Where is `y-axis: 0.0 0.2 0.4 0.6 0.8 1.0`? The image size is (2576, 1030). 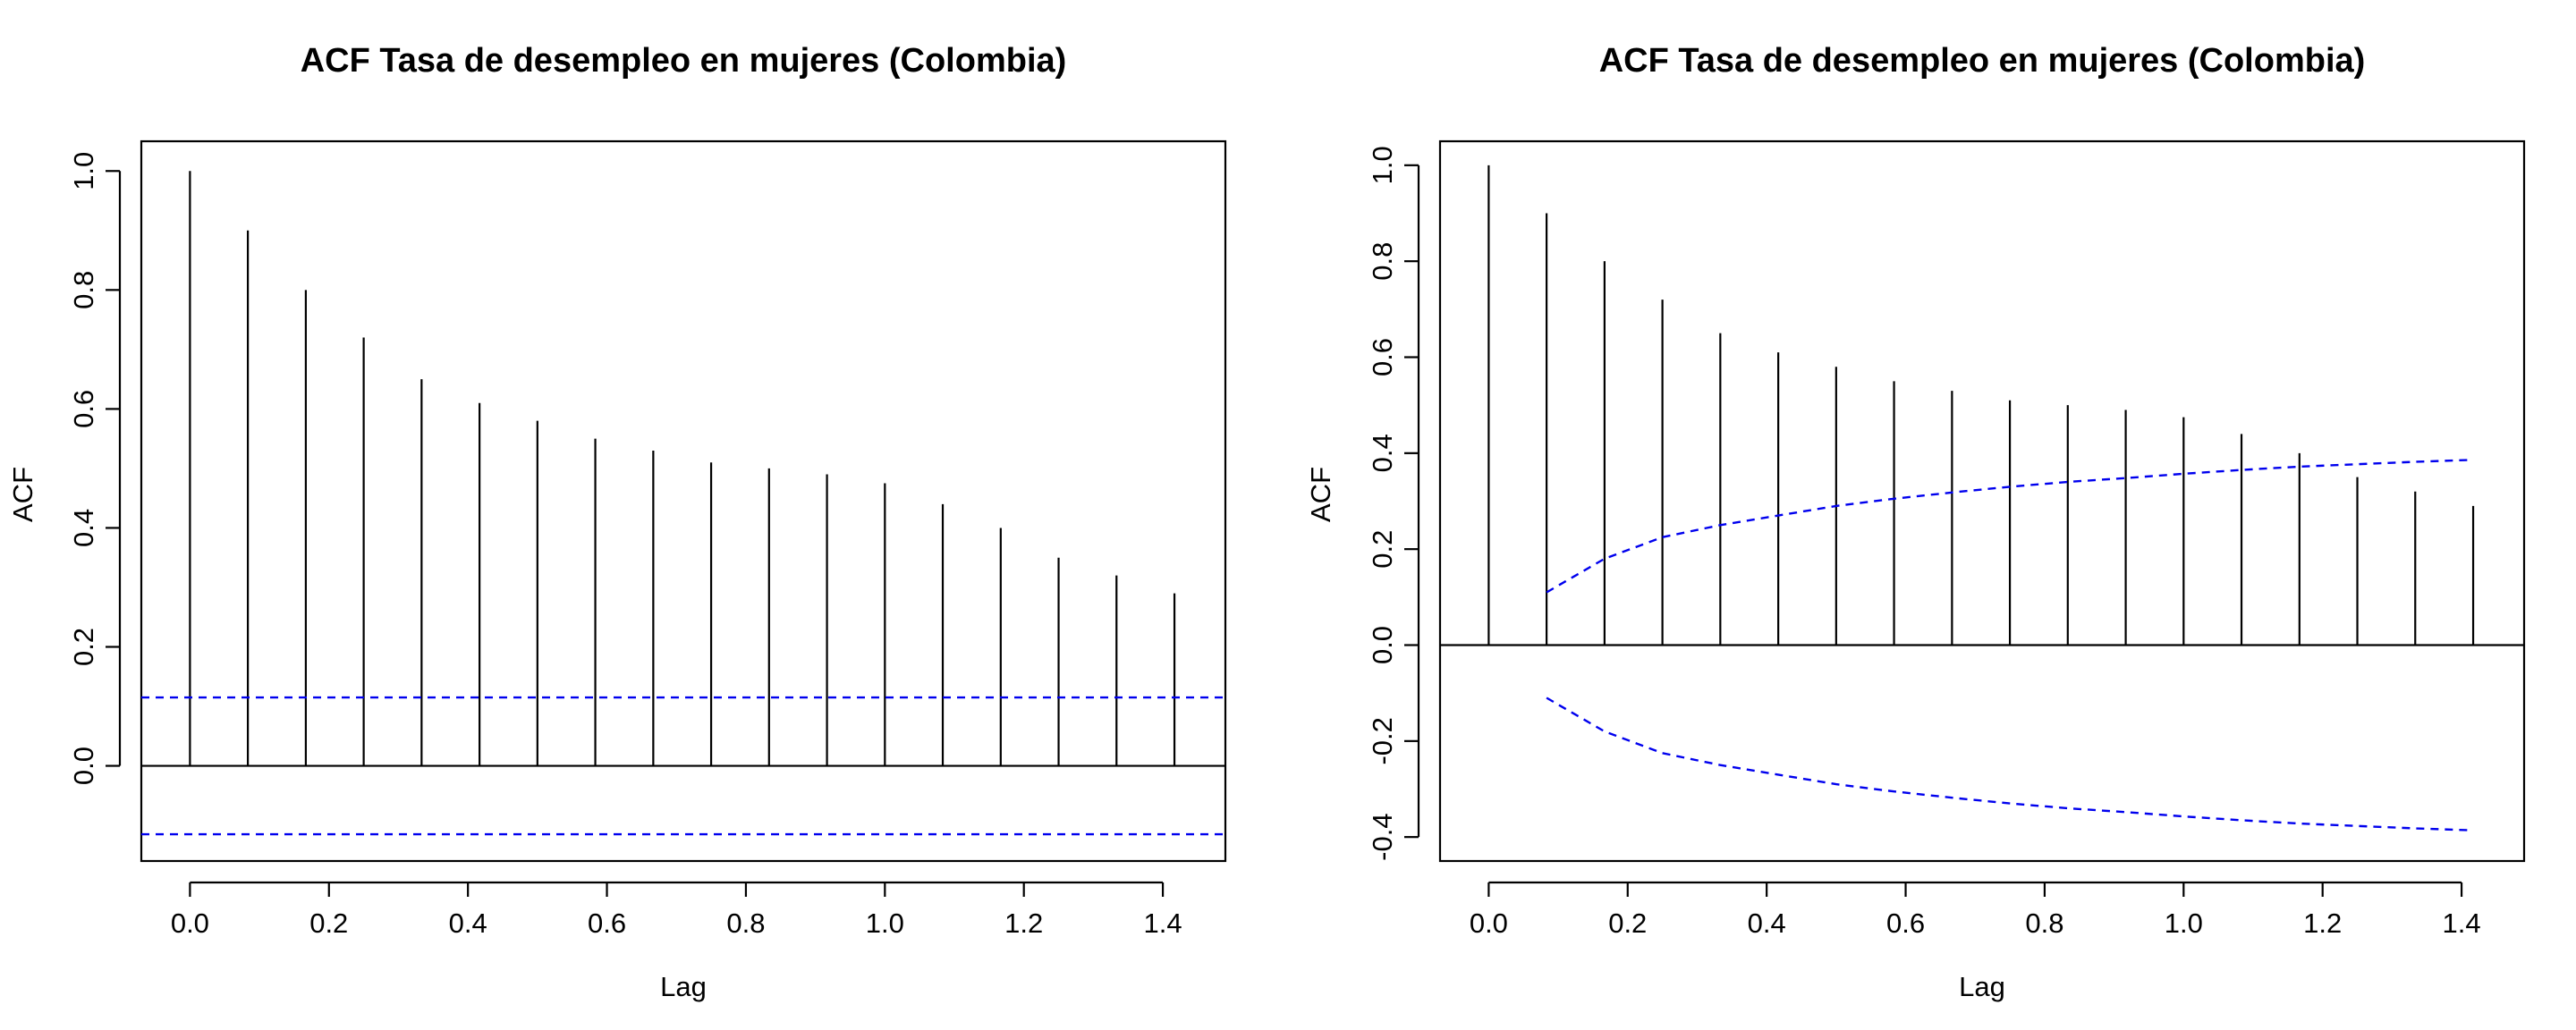
y-axis: 0.0 0.2 0.4 0.6 0.8 1.0 is located at coordinates (95, 469).